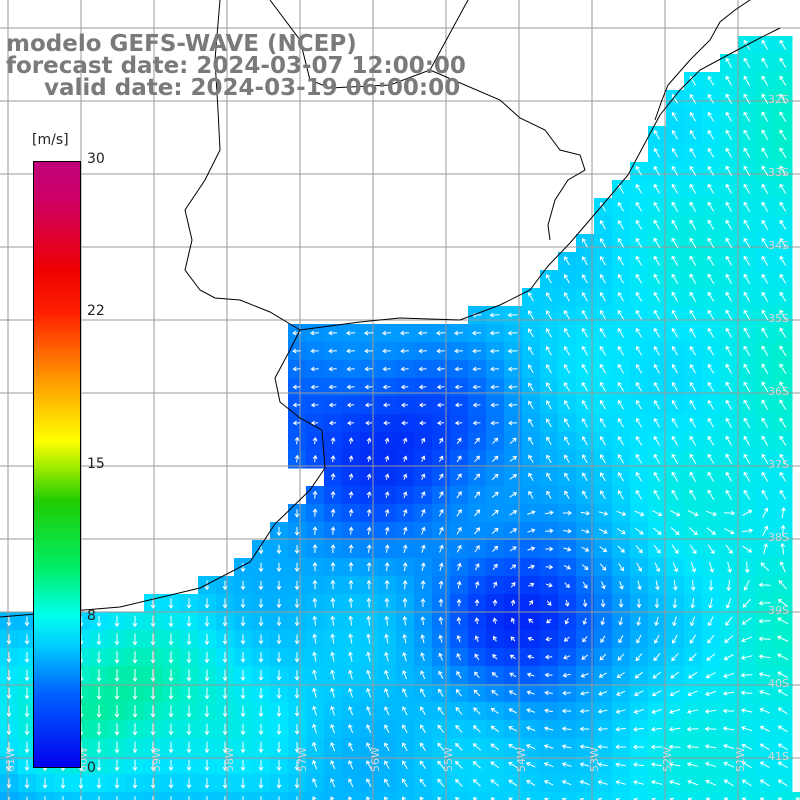 This screenshot has height=800, width=800. Describe the element at coordinates (236, 66) in the screenshot. I see `forecast-date: forecast date: 2024-03-07 12:00:00` at that location.